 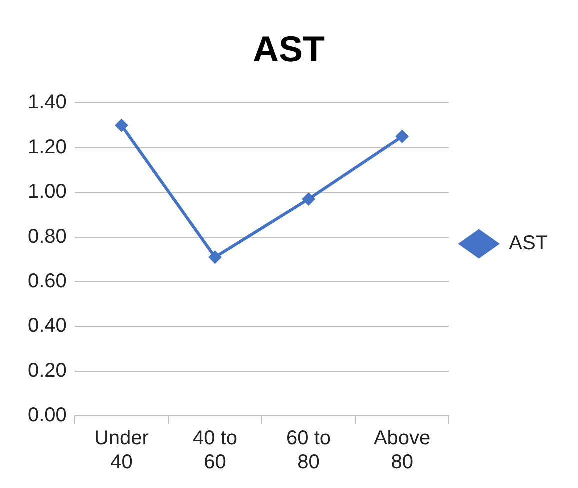 I want to click on legend-label: AST, so click(x=528, y=243).